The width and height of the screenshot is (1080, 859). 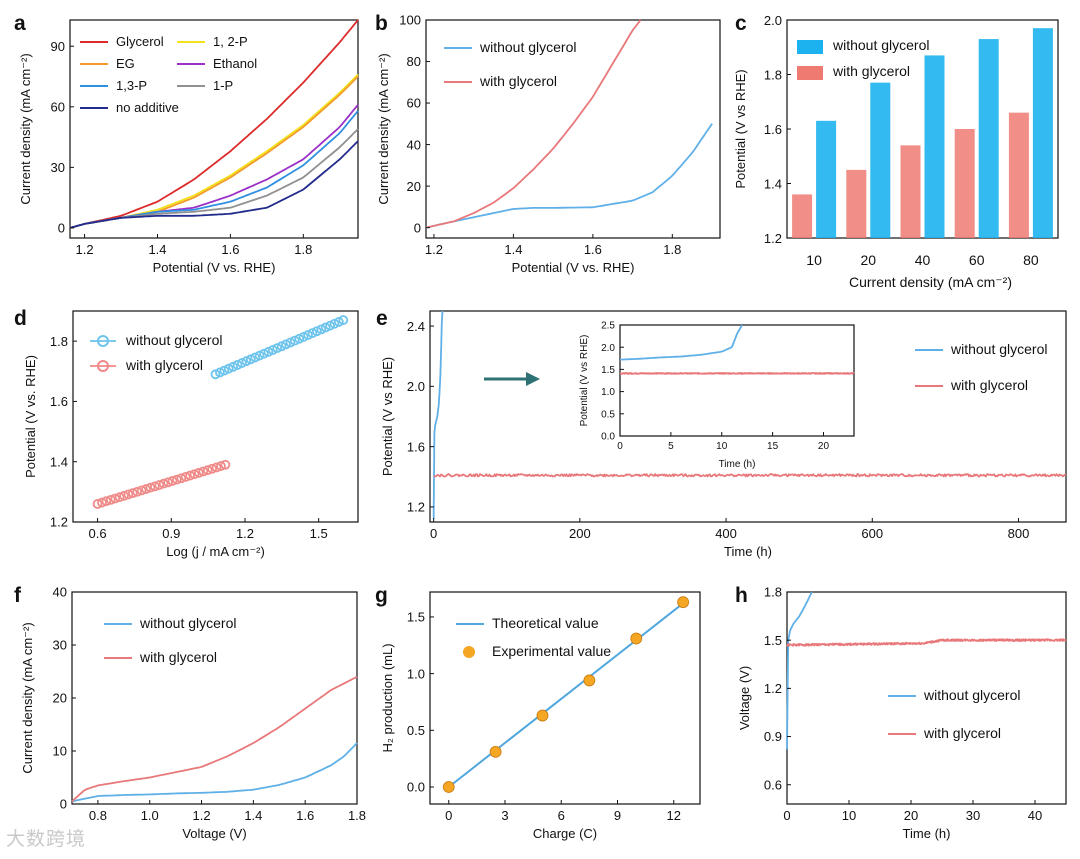 I want to click on panel-a-legend-glycerol-text: Glycerol, so click(x=140, y=41).